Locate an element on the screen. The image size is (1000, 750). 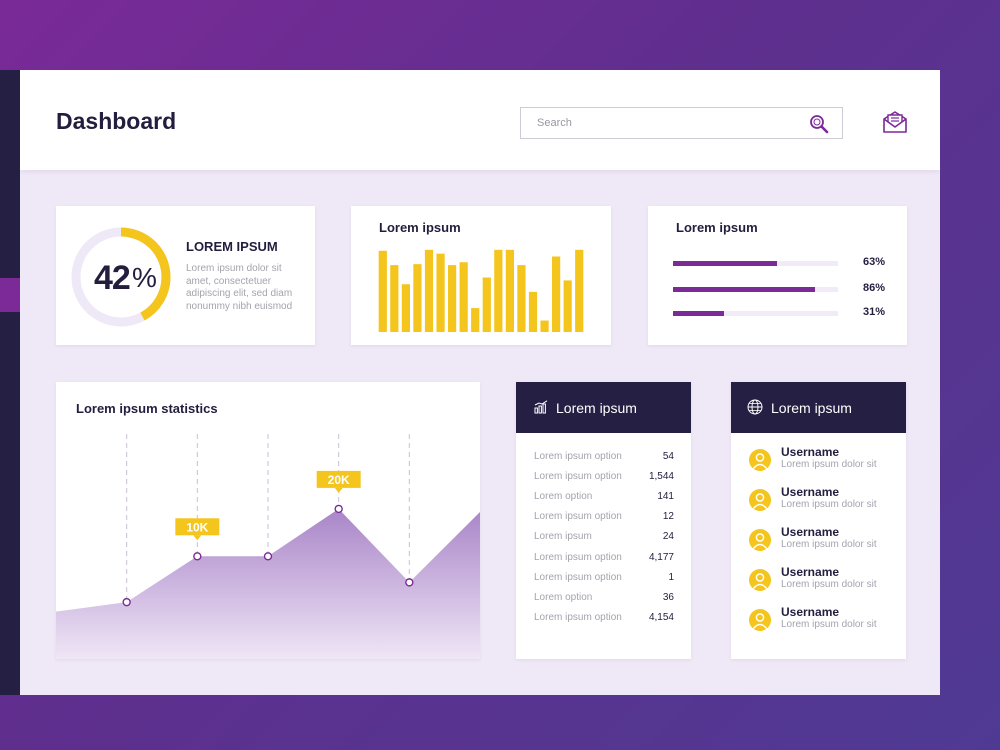
value-label-text: 10K is located at coordinates (197, 527).